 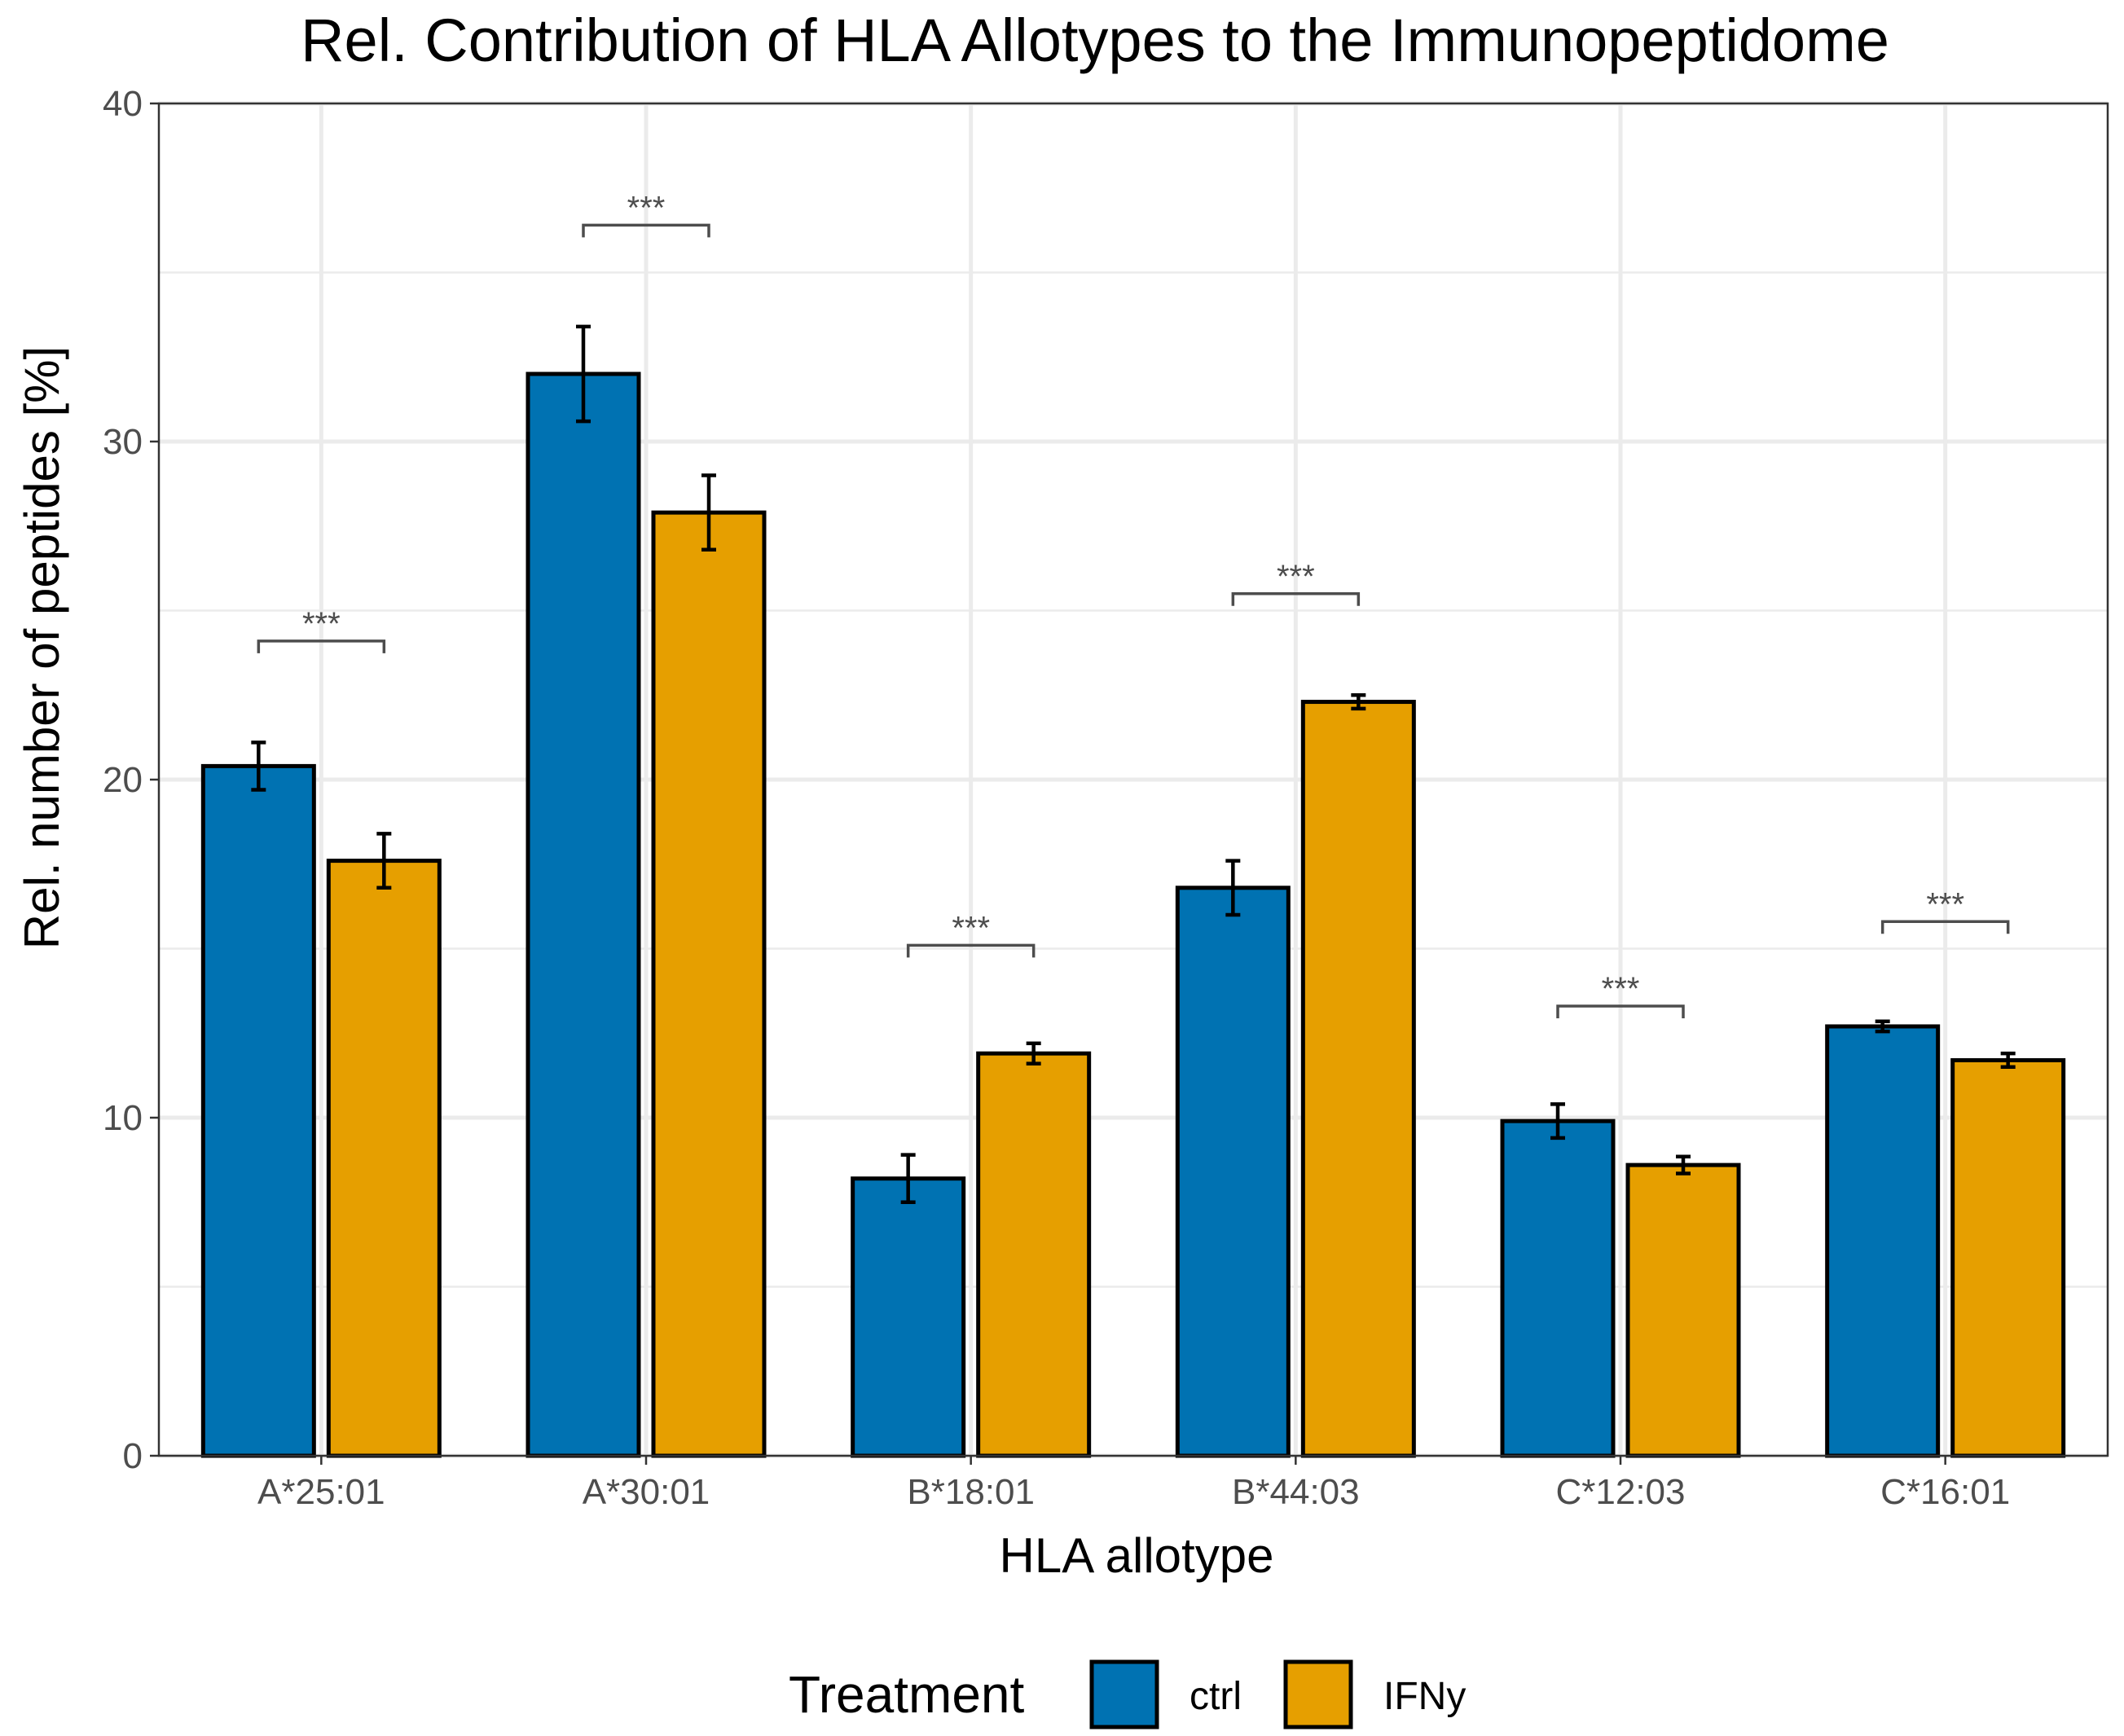 I want to click on error-bar-ctrl-B*18:01, so click(x=908, y=1178).